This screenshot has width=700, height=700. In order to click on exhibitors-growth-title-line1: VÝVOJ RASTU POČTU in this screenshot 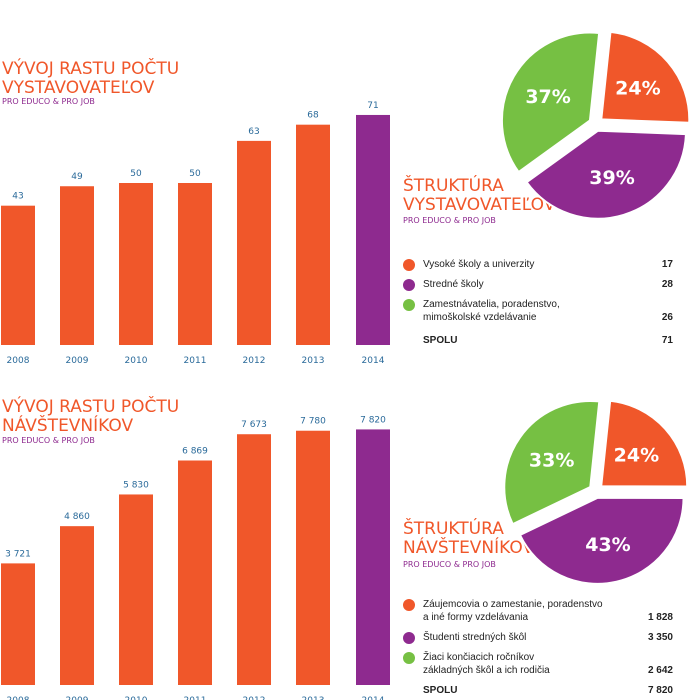, I will do `click(91, 69)`.